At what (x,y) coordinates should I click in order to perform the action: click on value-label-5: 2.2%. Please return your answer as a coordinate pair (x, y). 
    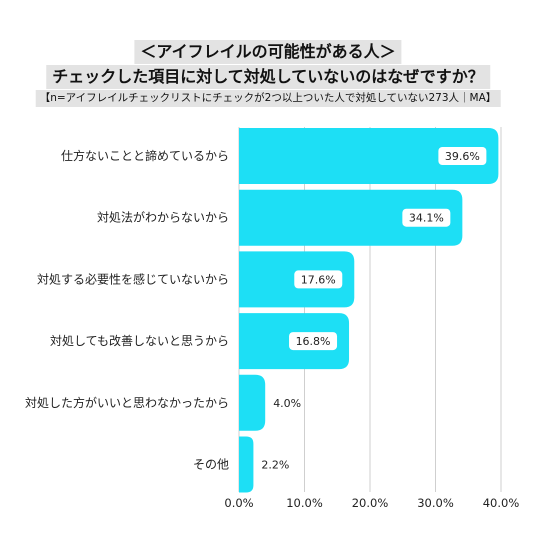
    Looking at the image, I should click on (275, 465).